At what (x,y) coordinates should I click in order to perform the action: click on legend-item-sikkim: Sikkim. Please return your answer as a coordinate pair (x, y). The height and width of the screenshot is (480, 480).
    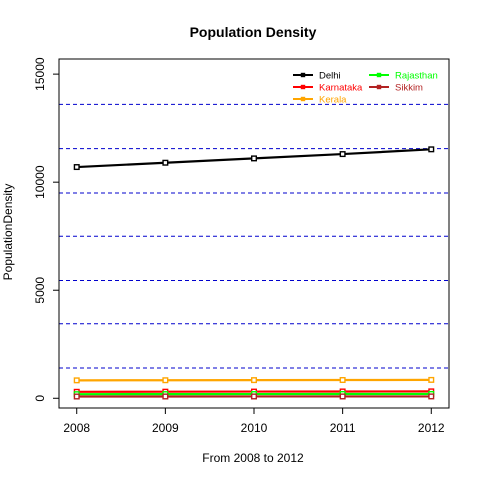
    Looking at the image, I should click on (396, 88).